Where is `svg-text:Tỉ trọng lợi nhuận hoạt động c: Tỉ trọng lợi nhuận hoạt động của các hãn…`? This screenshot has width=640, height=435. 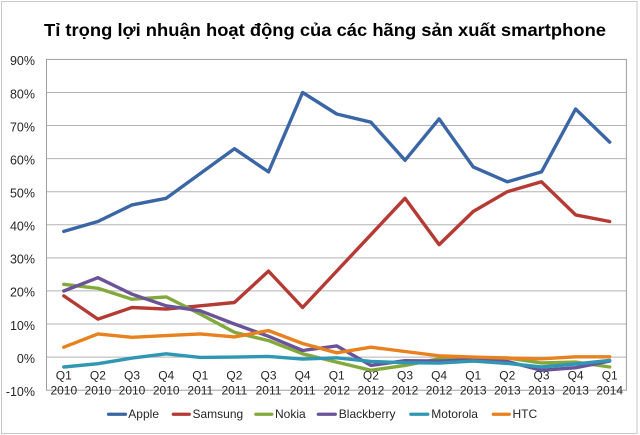
svg-text:Tỉ trọng lợi nhuận hoạt động c: Tỉ trọng lợi nhuận hoạt động của các hãn… is located at coordinates (325, 30).